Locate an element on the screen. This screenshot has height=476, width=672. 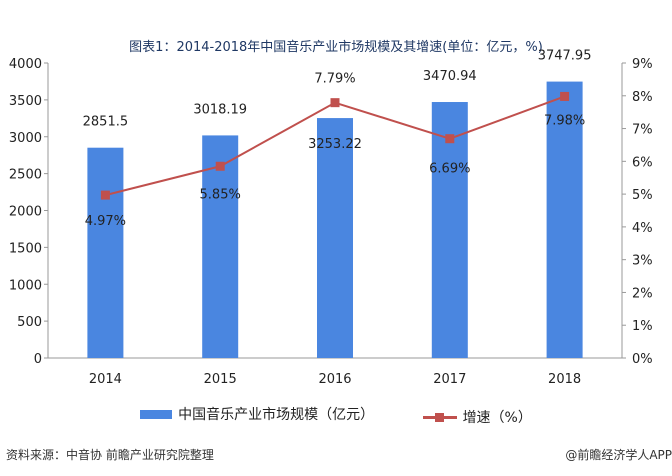
legend-label: 增速（%） is located at coordinates (497, 418).